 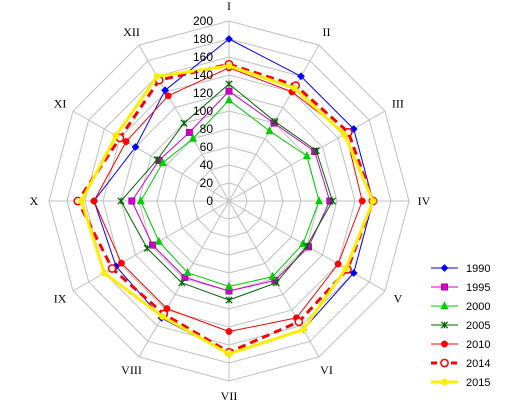 What do you see at coordinates (229, 6) in the screenshot?
I see `axis-label: I` at bounding box center [229, 6].